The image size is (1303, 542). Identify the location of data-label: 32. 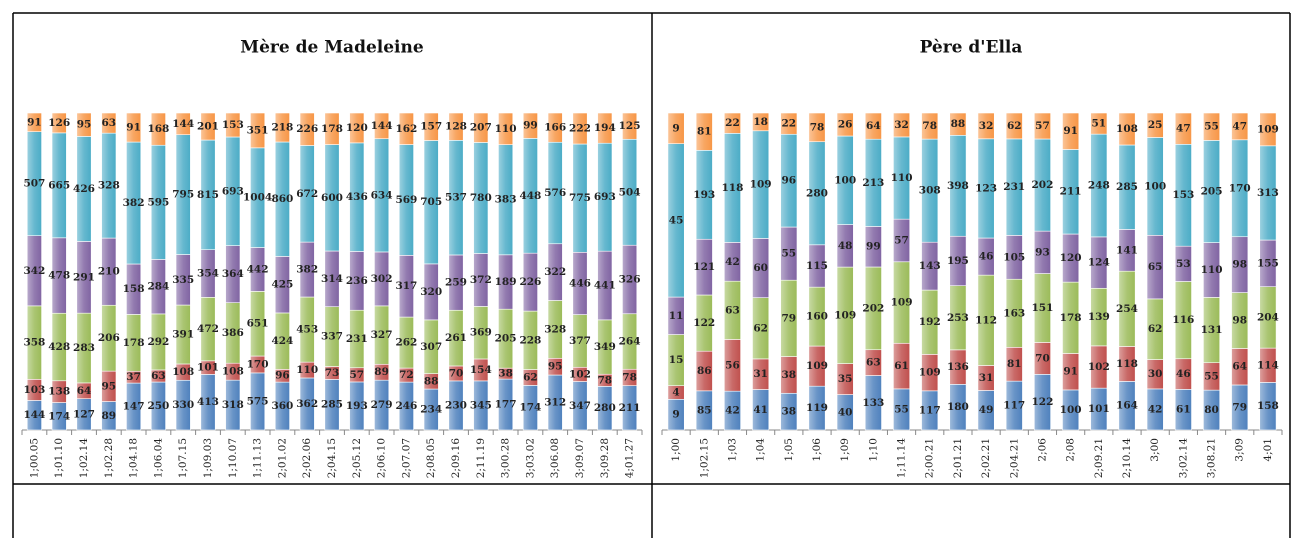
(986, 126).